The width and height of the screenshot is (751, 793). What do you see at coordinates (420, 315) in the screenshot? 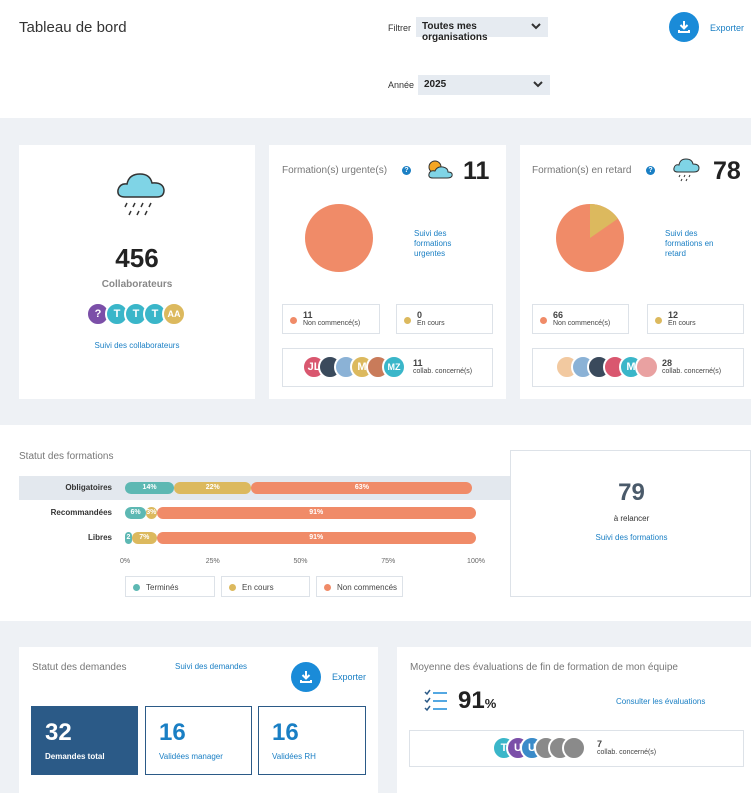
I see `urgentes-in-progress-value: 0` at bounding box center [420, 315].